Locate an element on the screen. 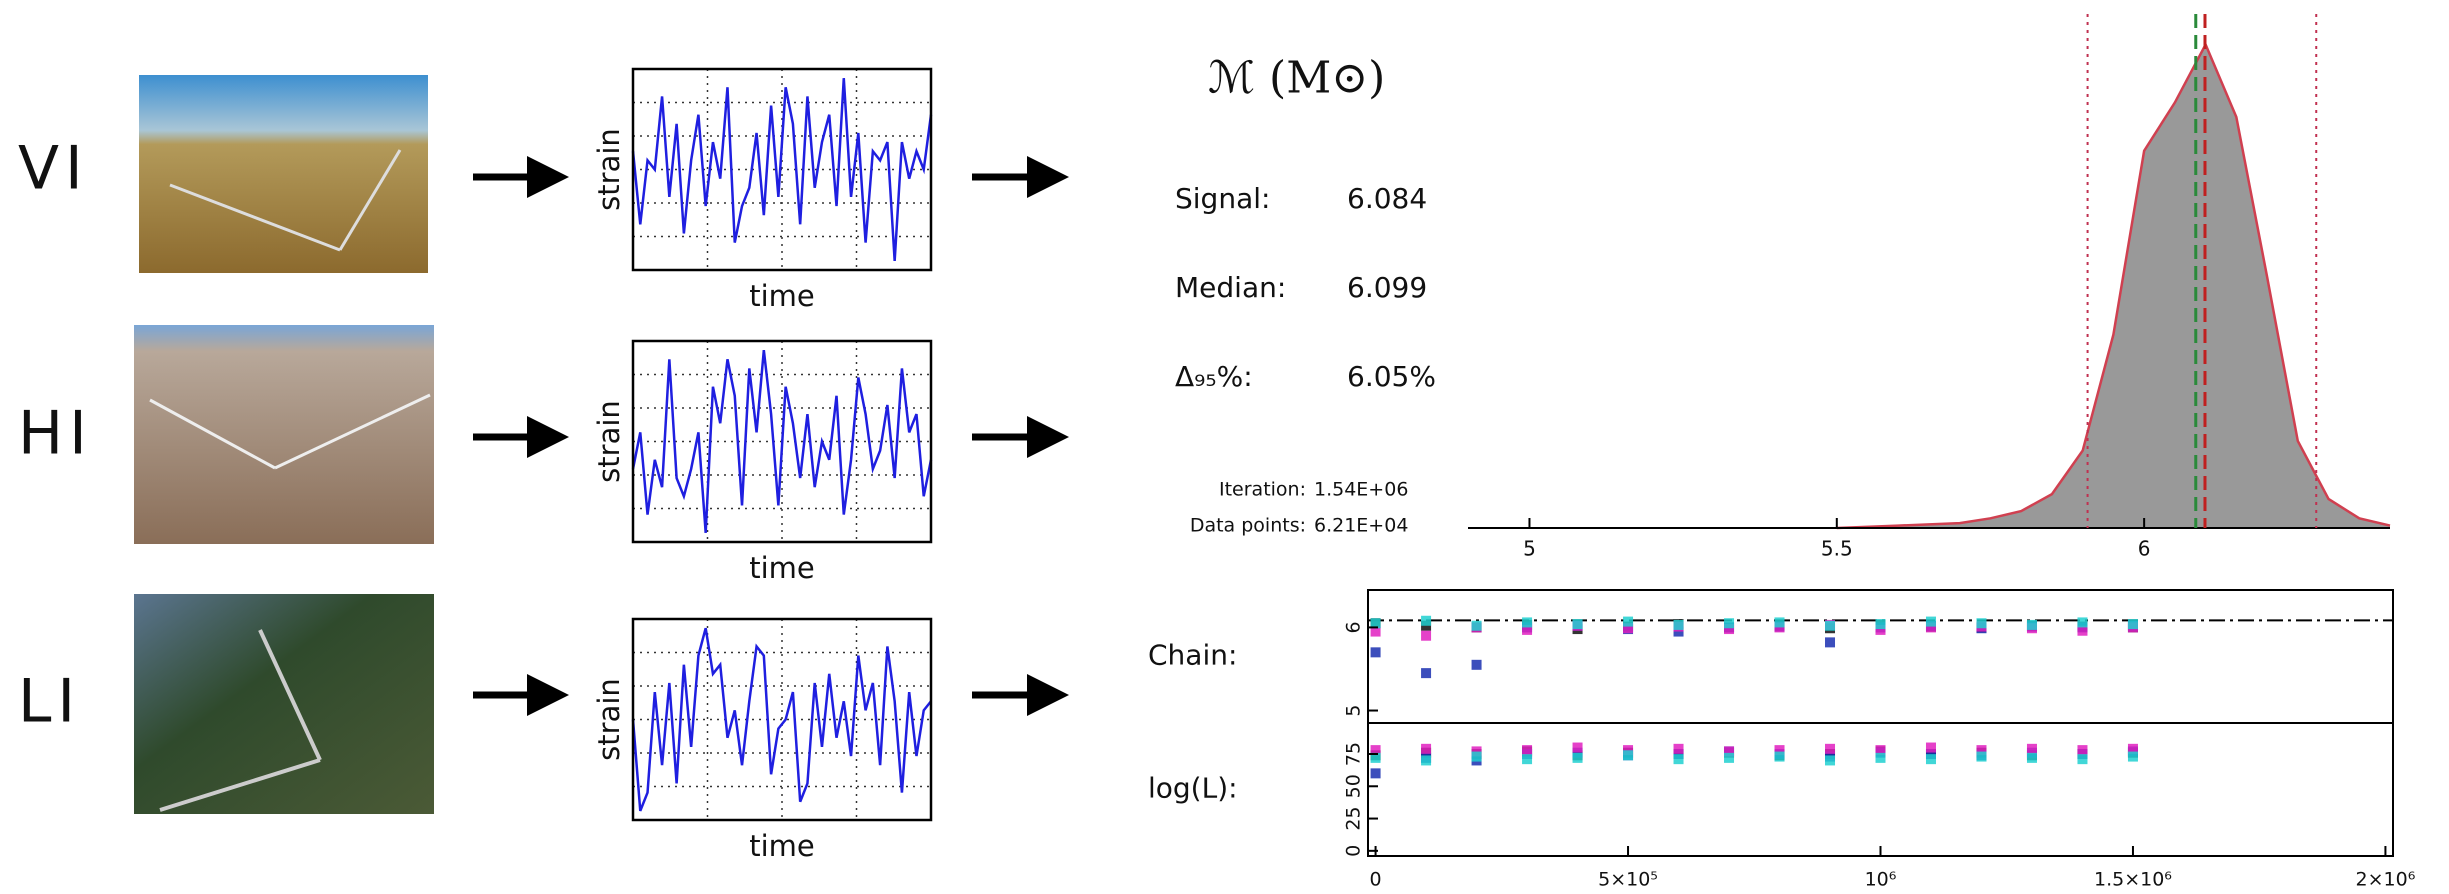 The width and height of the screenshot is (2449, 894). detector-label: HI is located at coordinates (55, 434).